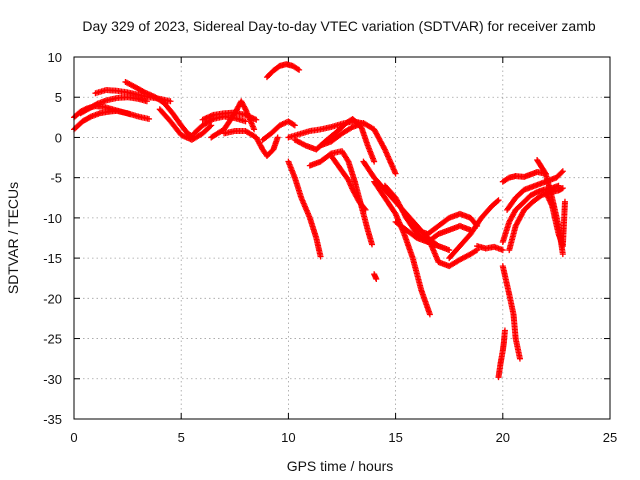 The height and width of the screenshot is (480, 640). Describe the element at coordinates (288, 437) in the screenshot. I see `x-tick-label: 10` at that location.